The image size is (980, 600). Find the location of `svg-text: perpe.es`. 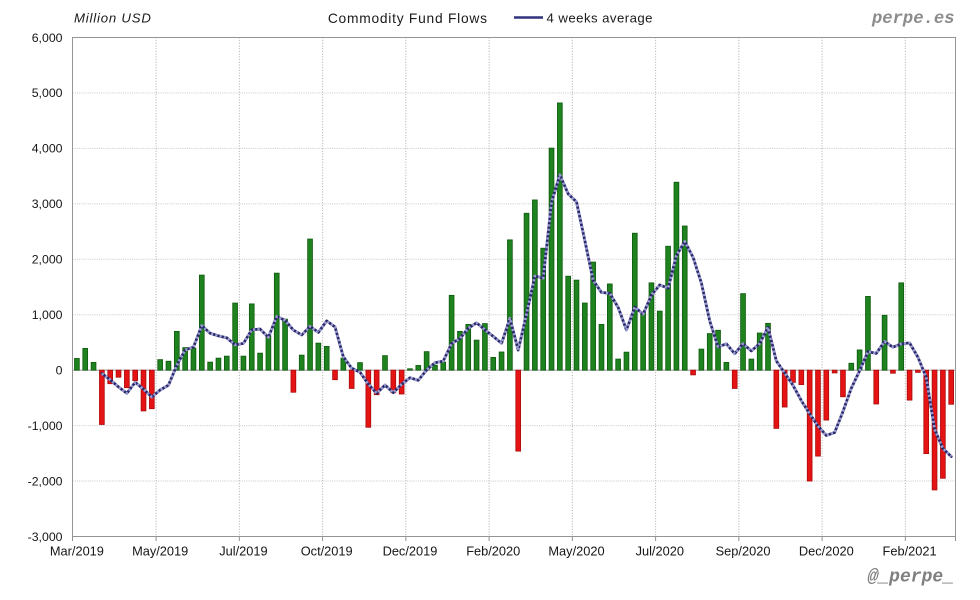

svg-text: perpe.es is located at coordinates (913, 19).